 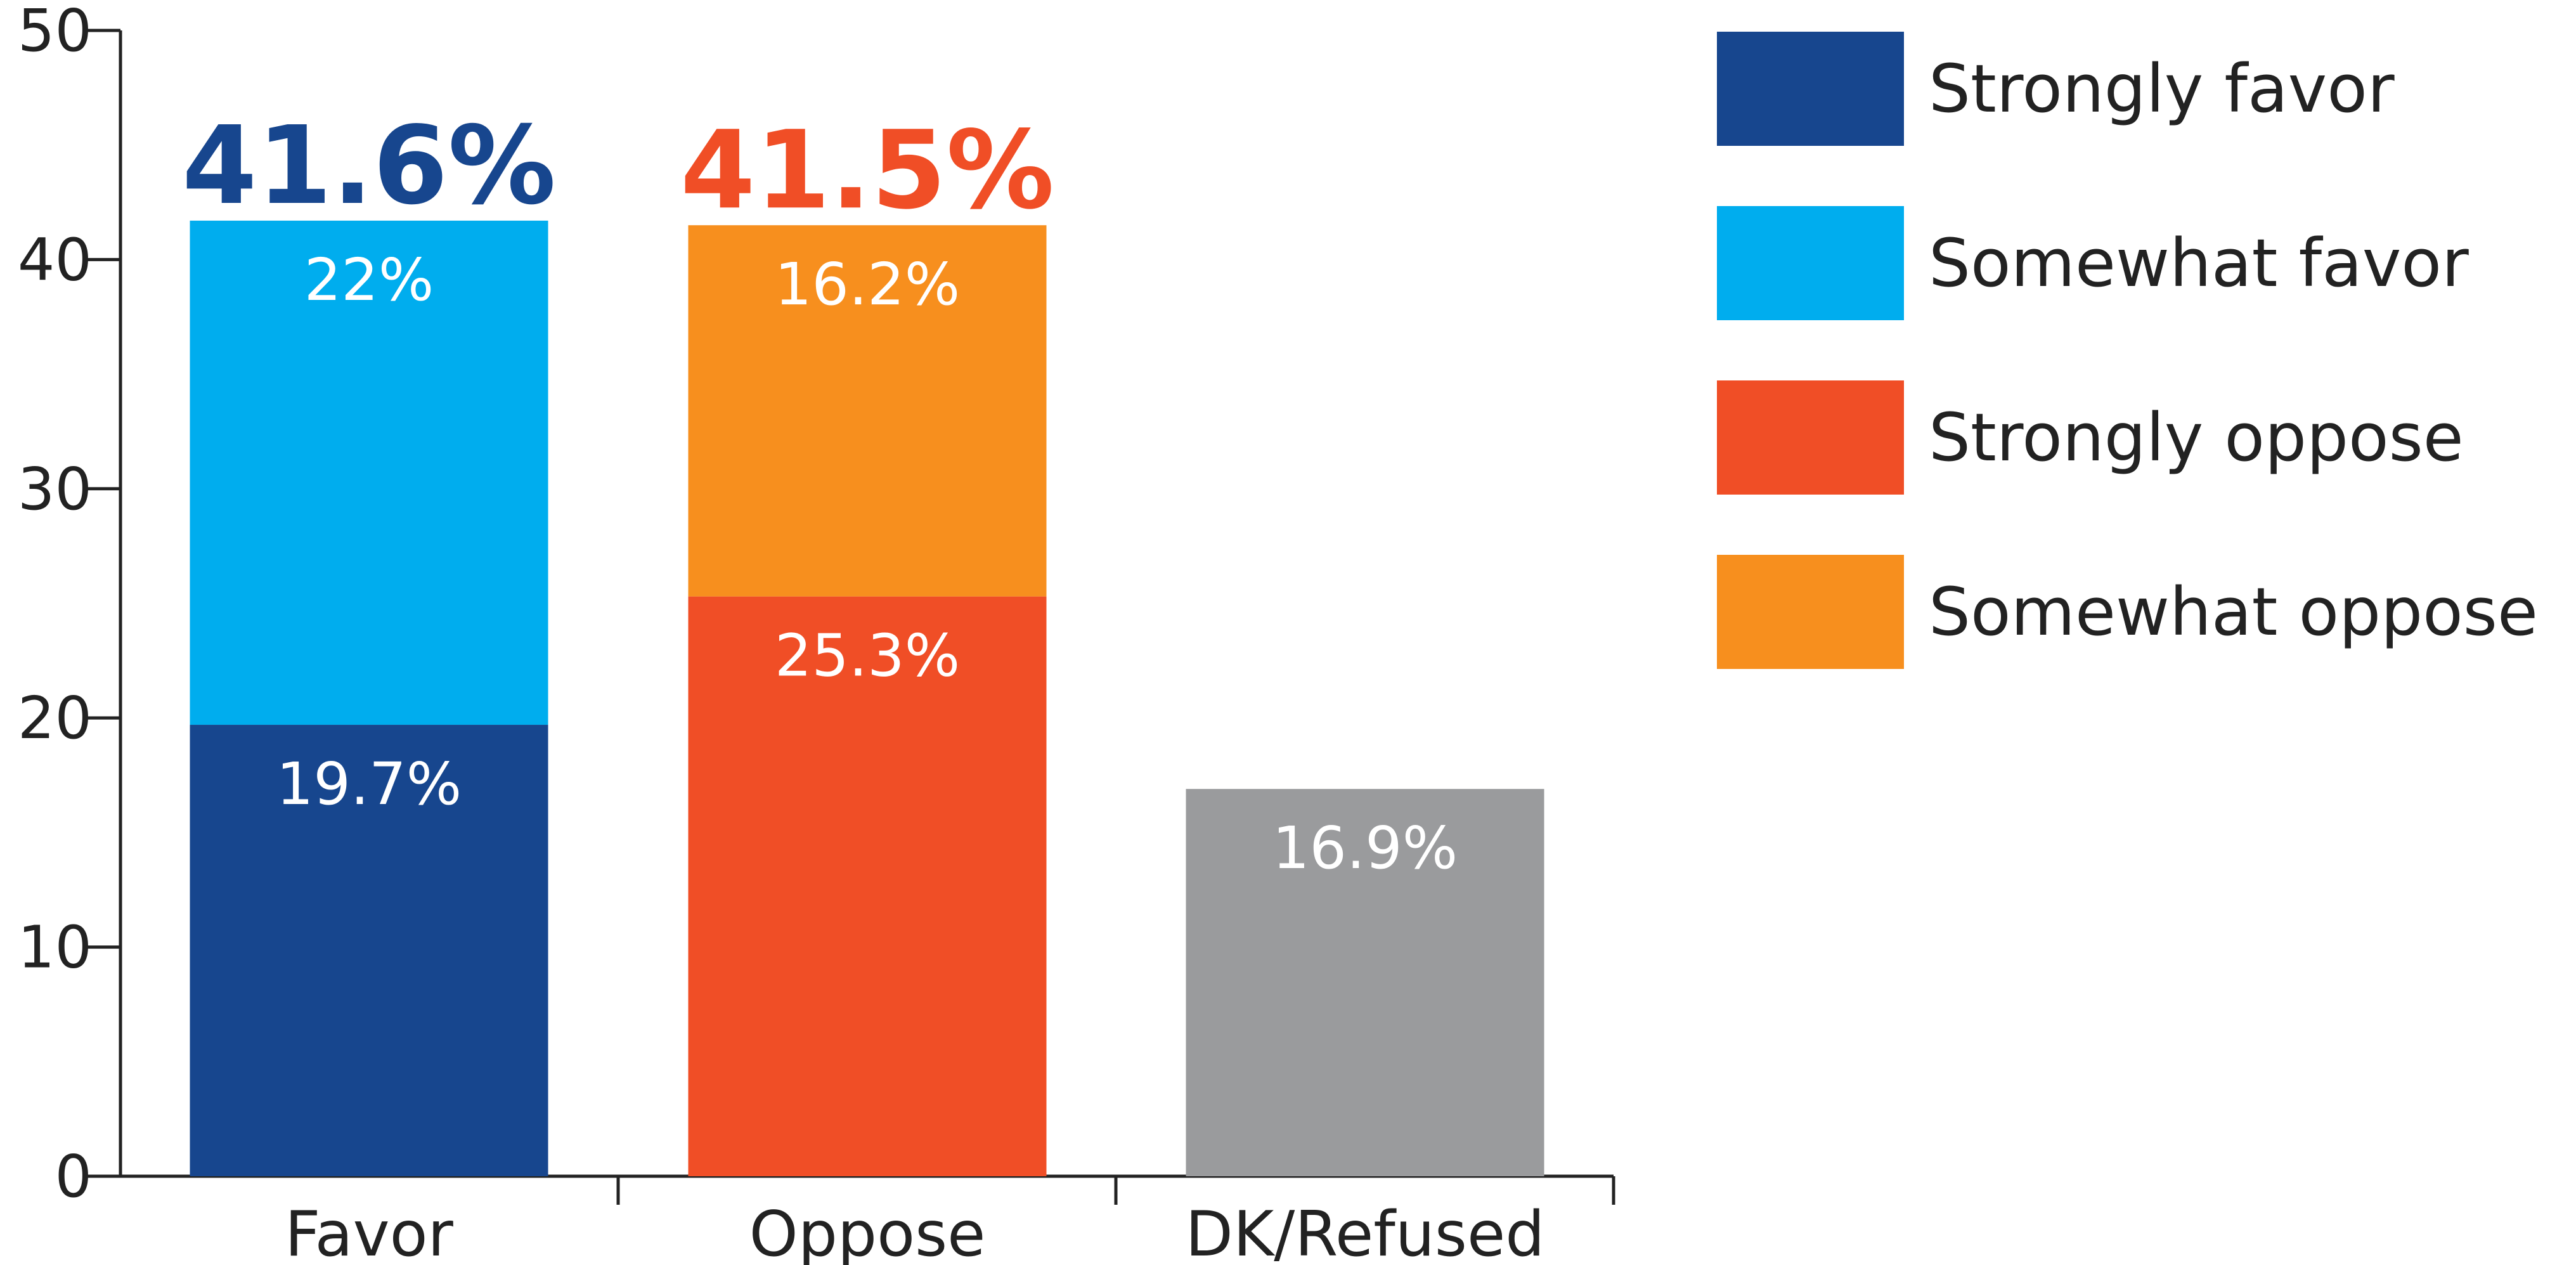 I want to click on x-category-label: Favor, so click(x=369, y=1231).